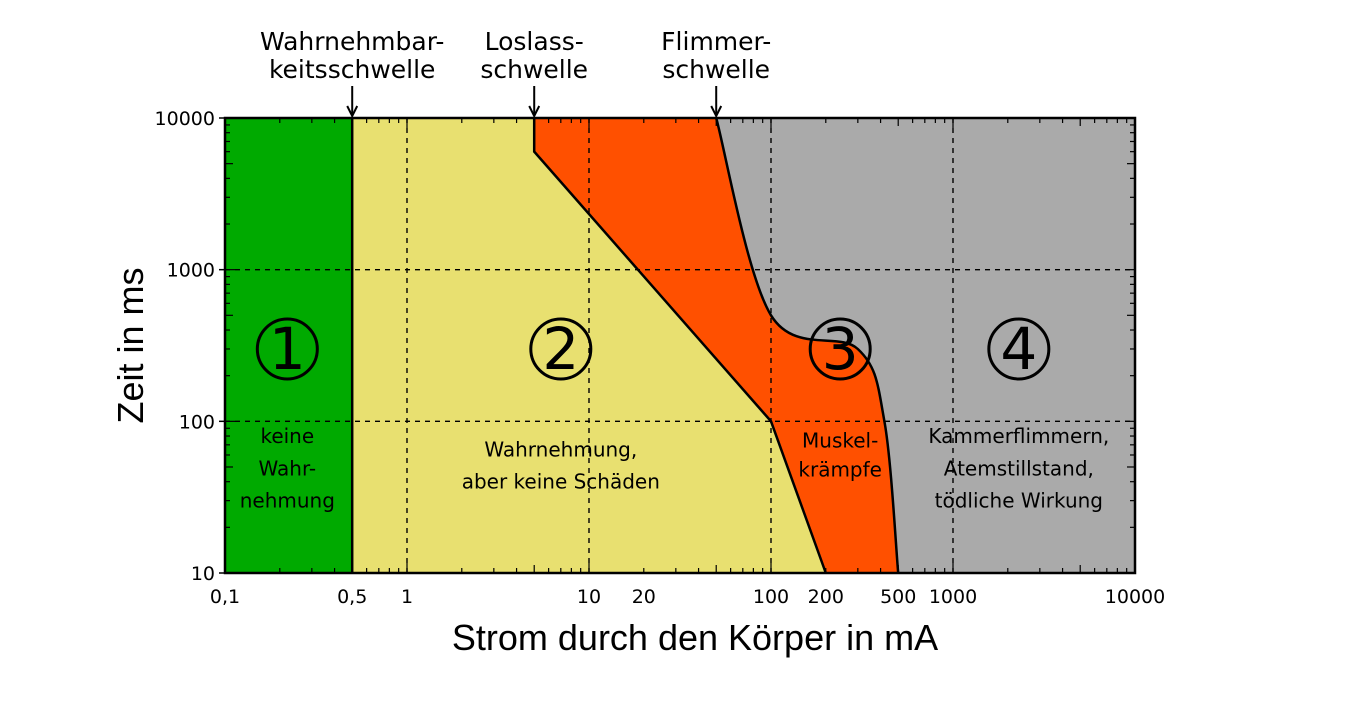 This screenshot has height=708, width=1347. Describe the element at coordinates (352, 597) in the screenshot. I see `x-tick-label: 0,5` at that location.